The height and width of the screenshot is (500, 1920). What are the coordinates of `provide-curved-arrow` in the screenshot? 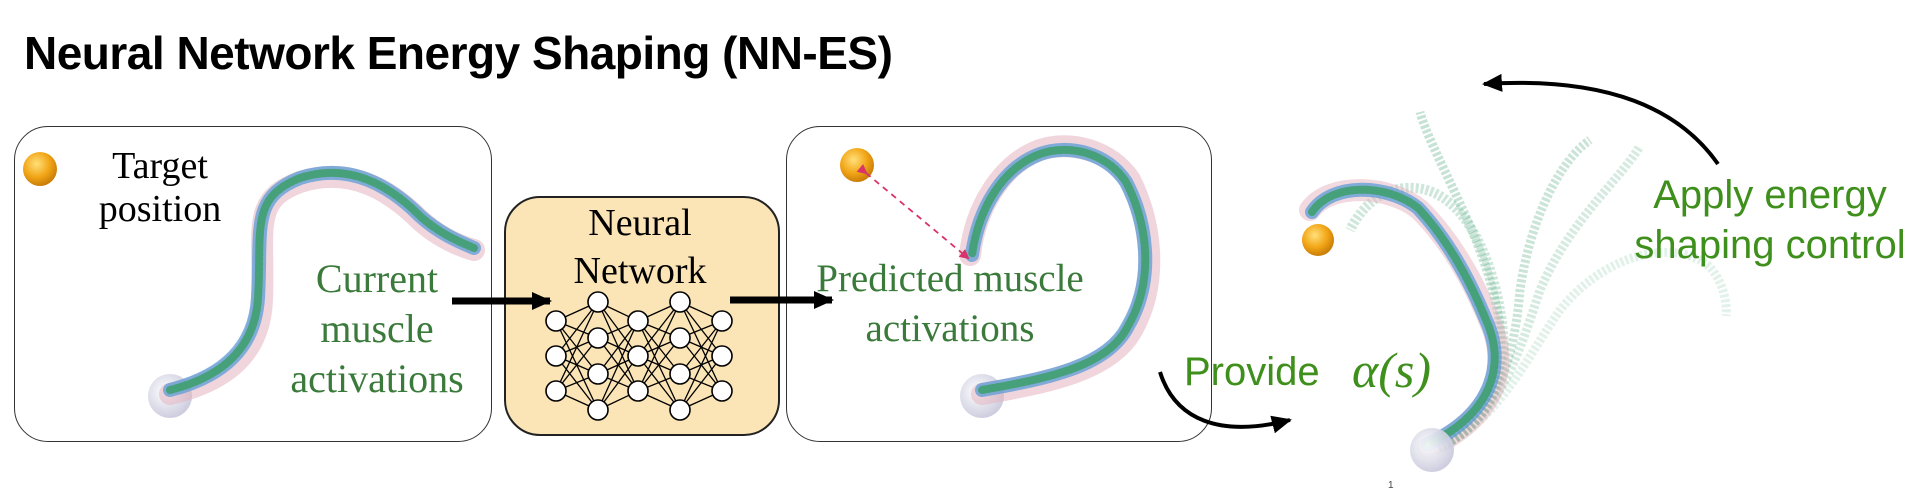 It's located at (1225, 402).